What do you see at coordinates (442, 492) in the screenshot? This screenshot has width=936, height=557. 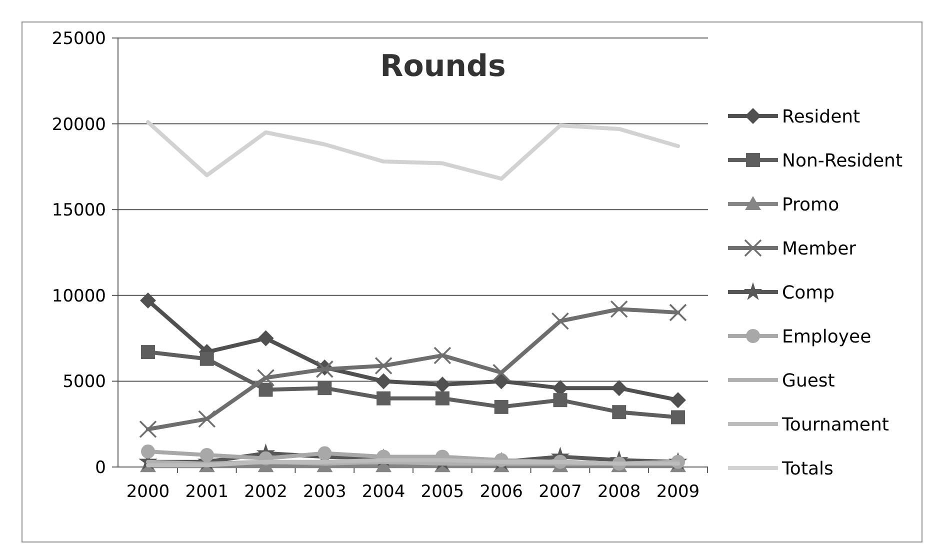 I see `x-tick-label: 2005` at bounding box center [442, 492].